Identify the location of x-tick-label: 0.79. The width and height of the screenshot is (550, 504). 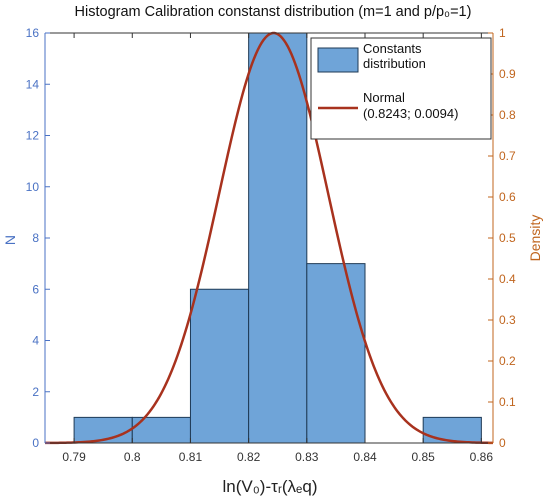
(74, 457).